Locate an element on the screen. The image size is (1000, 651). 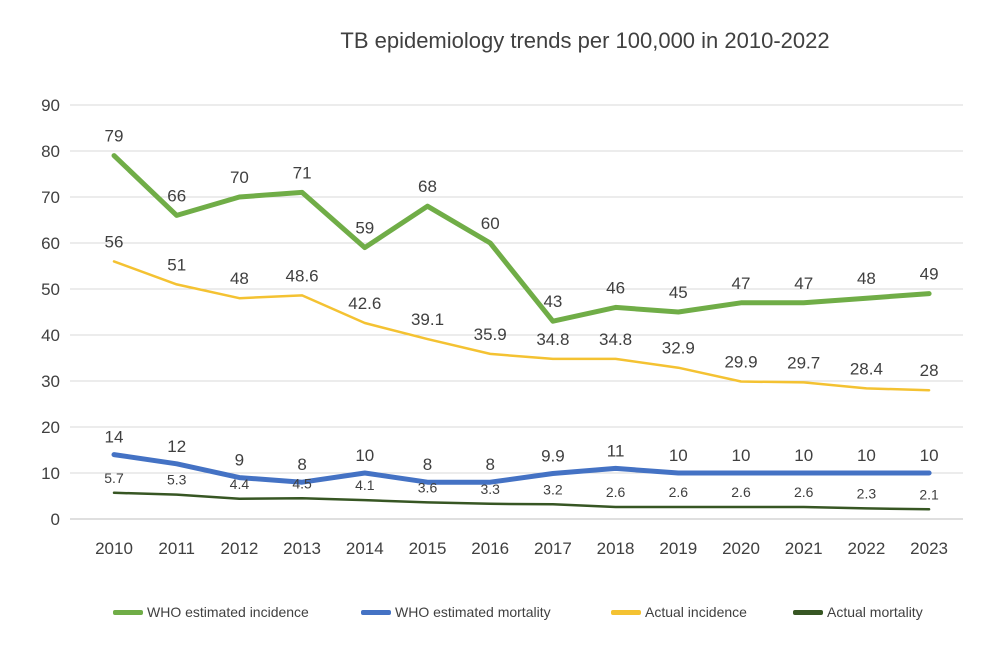
x-tick-label: 2016 is located at coordinates (490, 548).